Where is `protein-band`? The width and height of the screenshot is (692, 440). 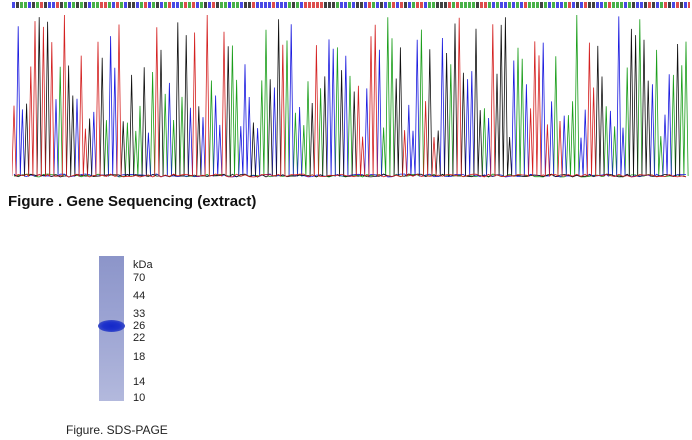 protein-band is located at coordinates (111, 326).